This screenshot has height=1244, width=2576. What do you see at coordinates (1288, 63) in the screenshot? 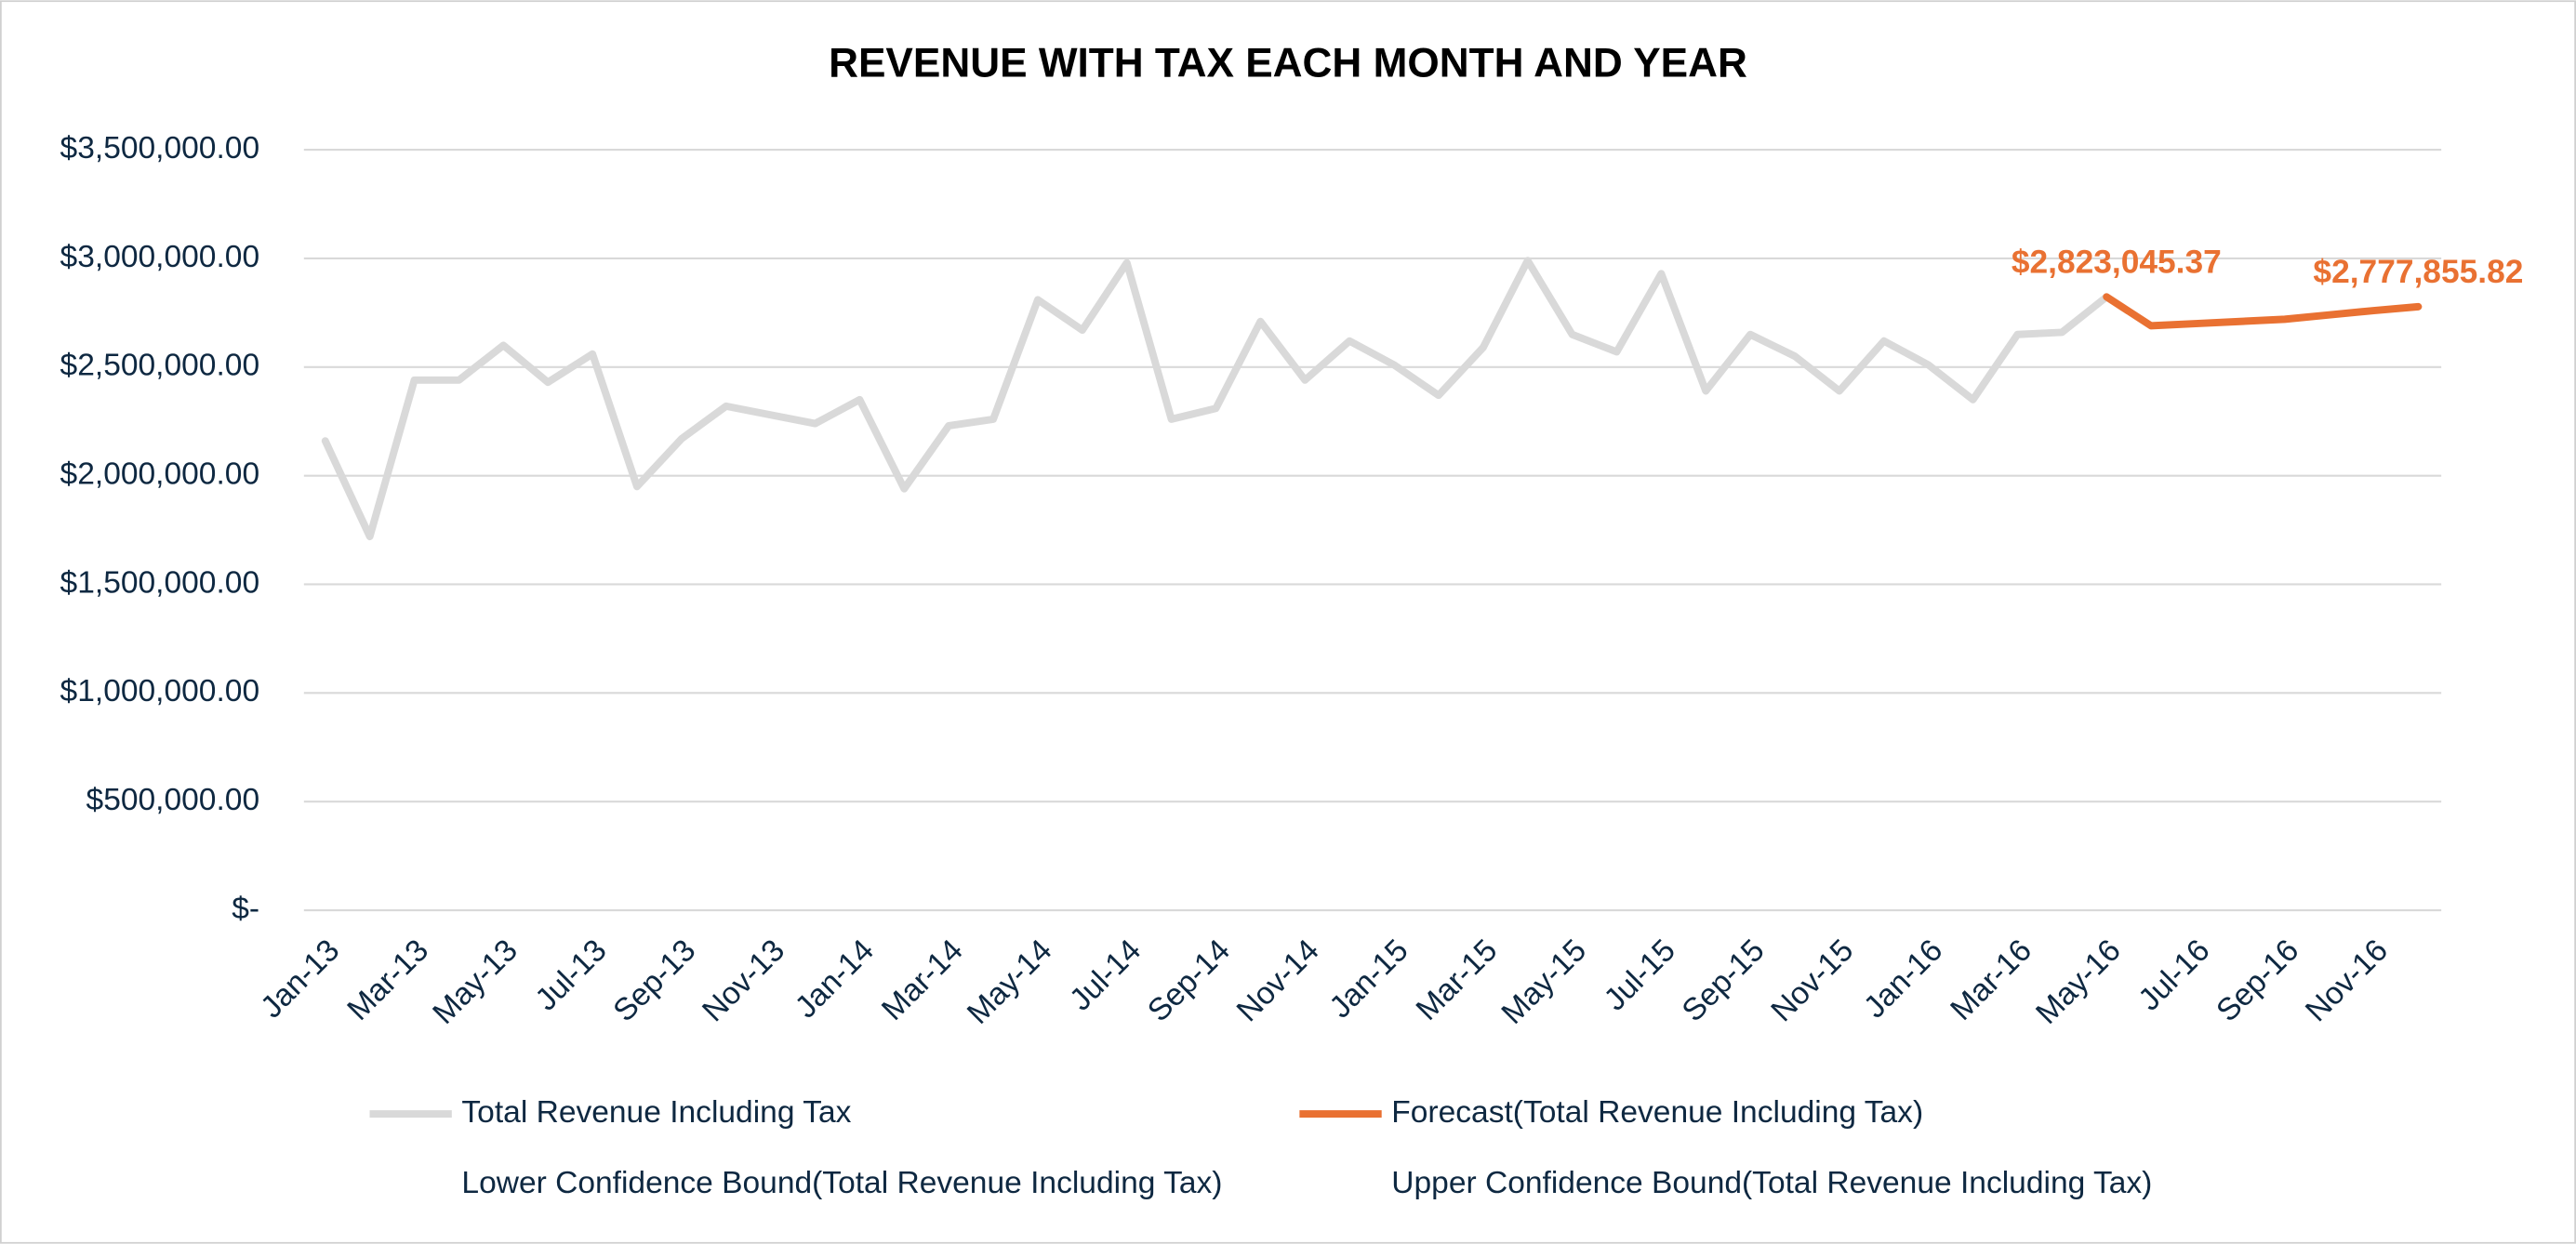
I see `chart-title: REVENUE WITH TAX EACH MONTH AND YEAR` at bounding box center [1288, 63].